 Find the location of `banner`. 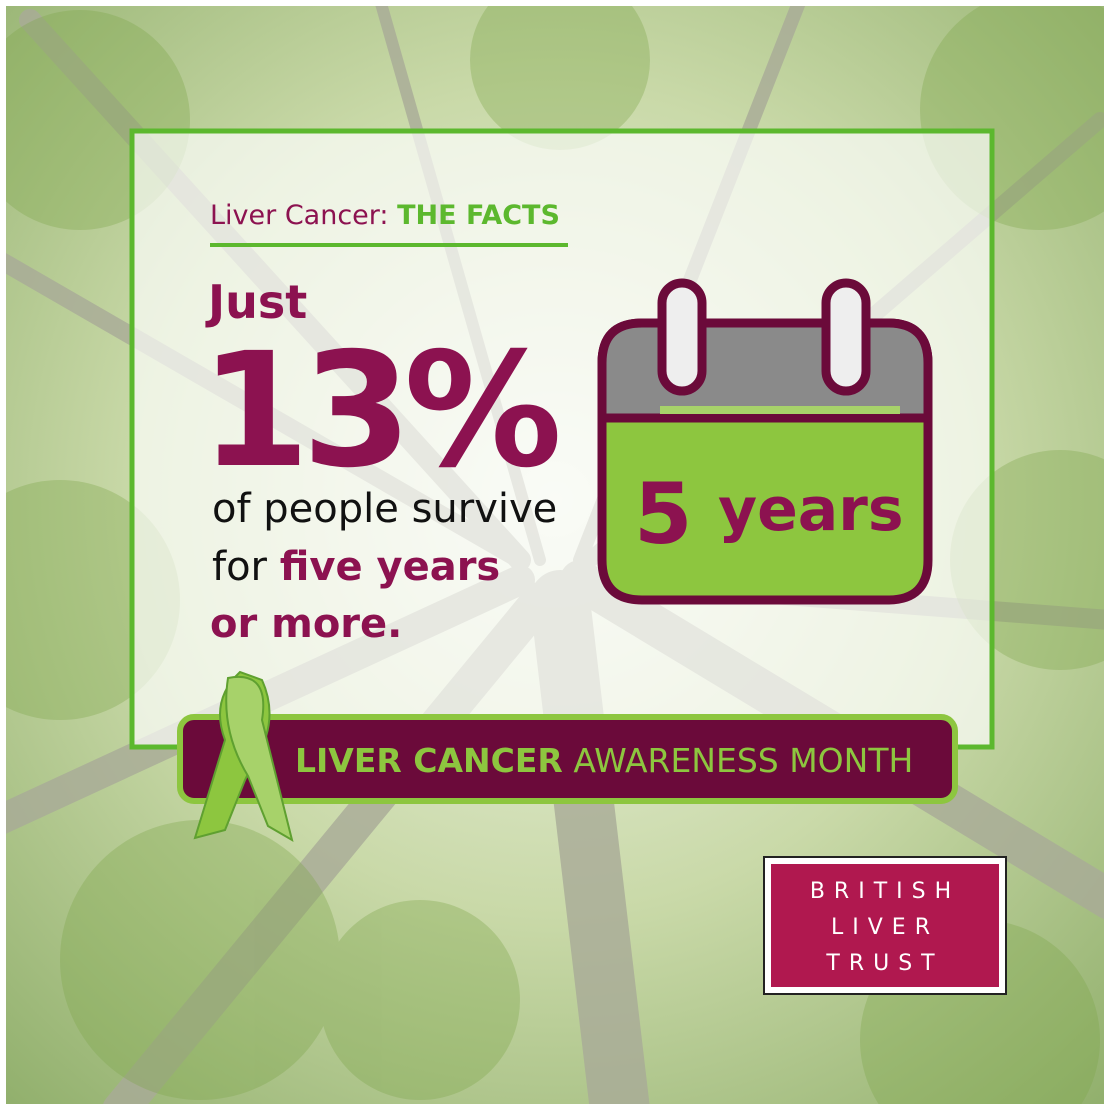

banner is located at coordinates (567, 759).